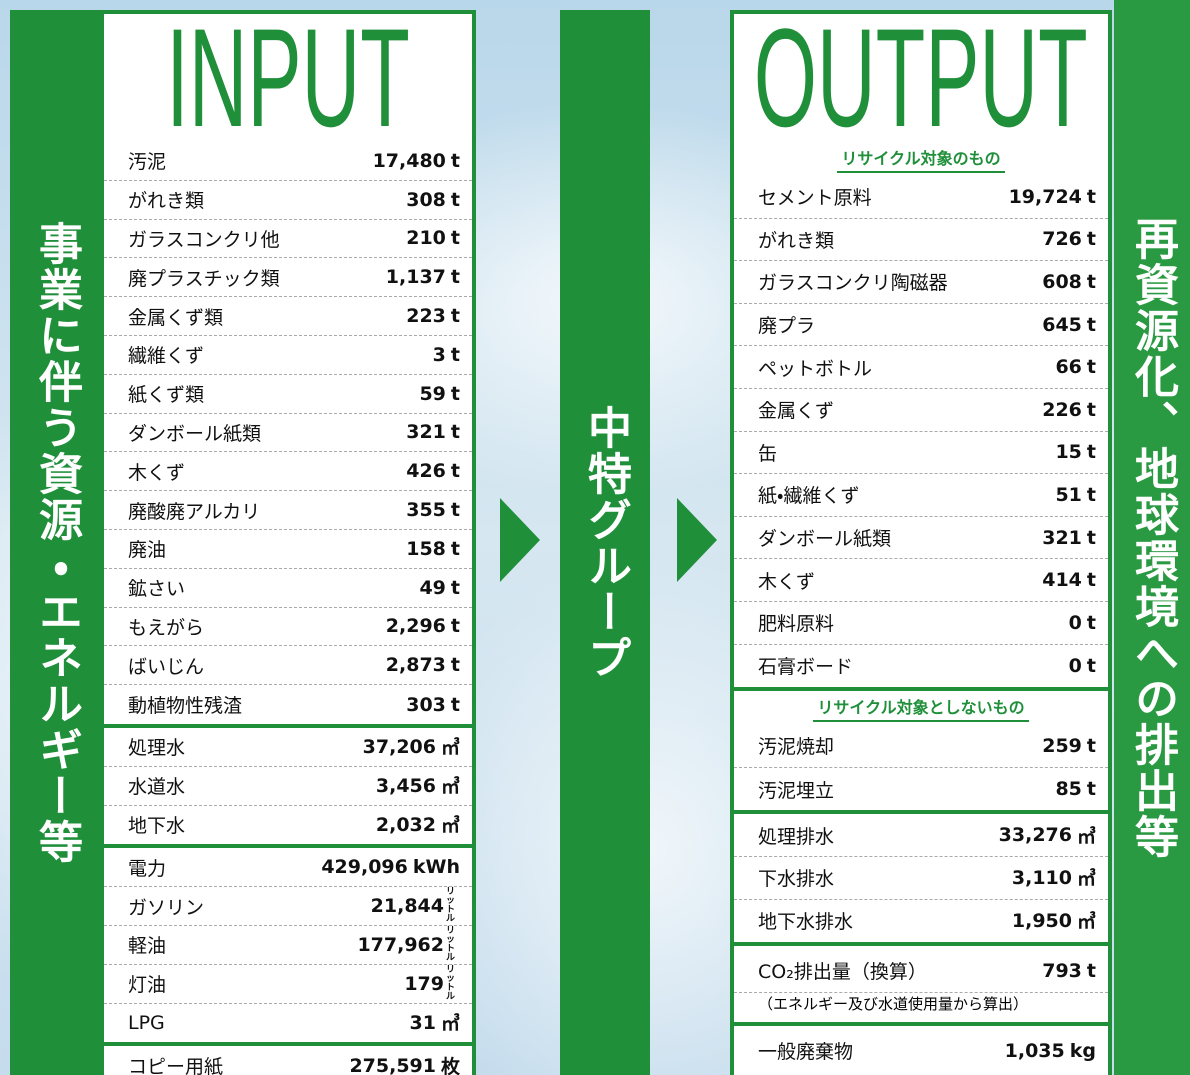 The width and height of the screenshot is (1190, 1075). What do you see at coordinates (1068, 789) in the screenshot?
I see `value: 85` at bounding box center [1068, 789].